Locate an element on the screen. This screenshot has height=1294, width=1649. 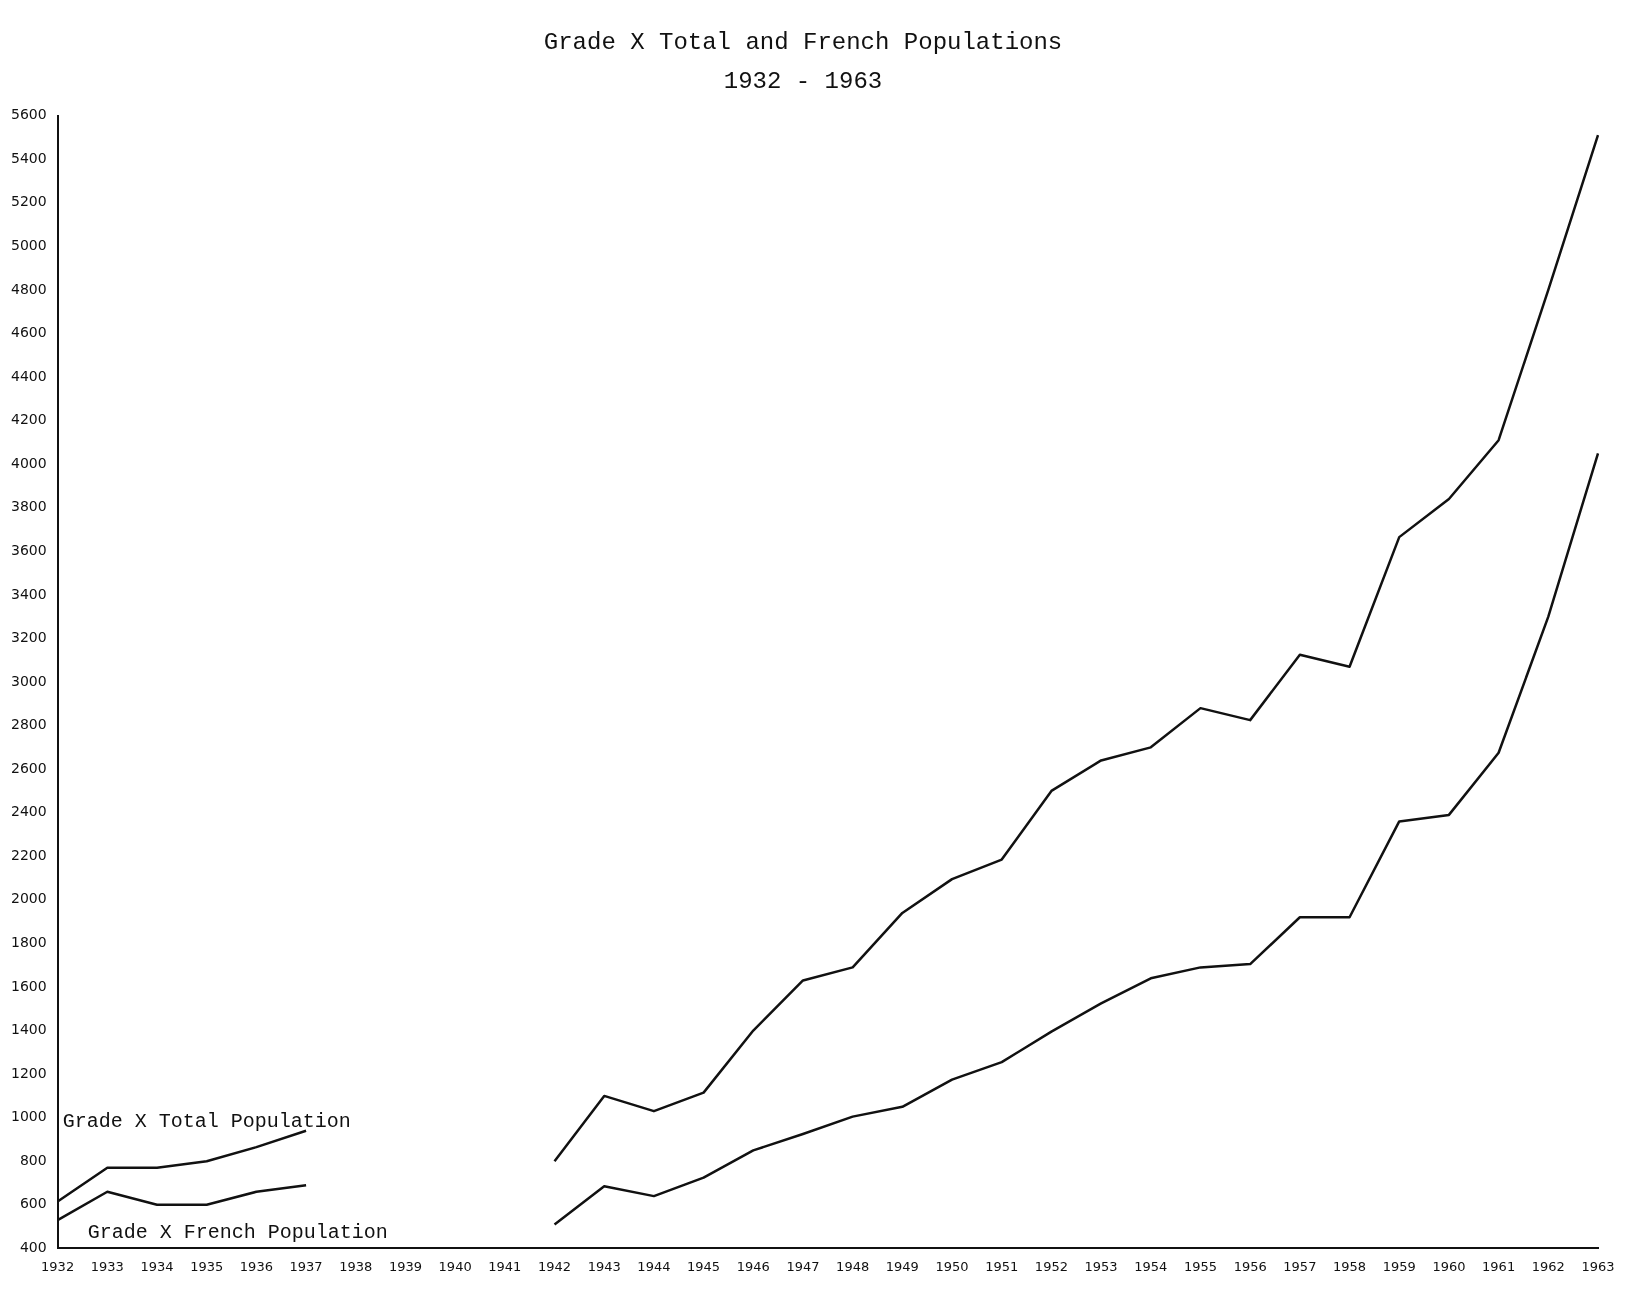
x-tick-label: 1945 is located at coordinates (704, 1266).